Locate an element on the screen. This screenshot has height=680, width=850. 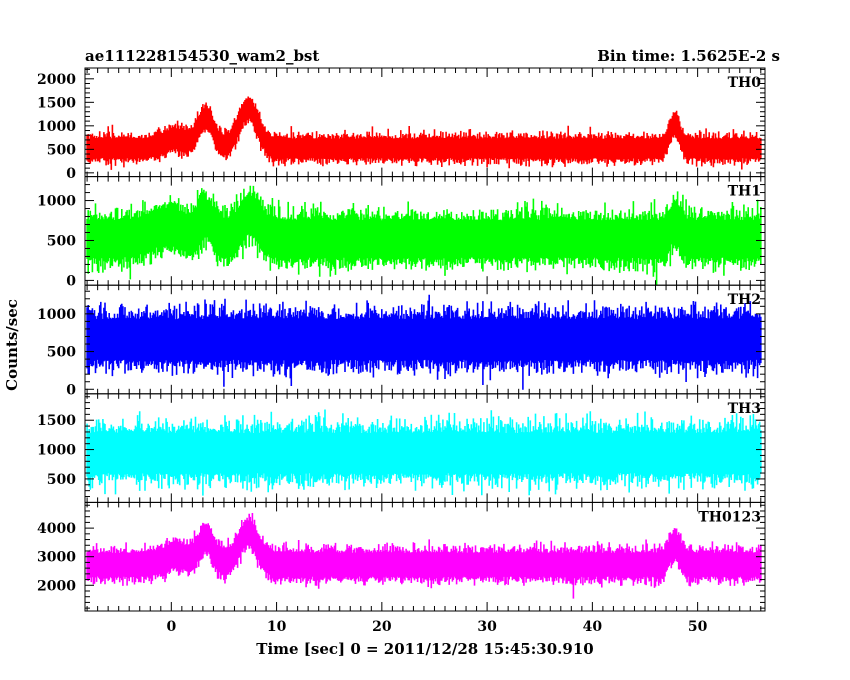
panel-label: TH0123 is located at coordinates (729, 517).